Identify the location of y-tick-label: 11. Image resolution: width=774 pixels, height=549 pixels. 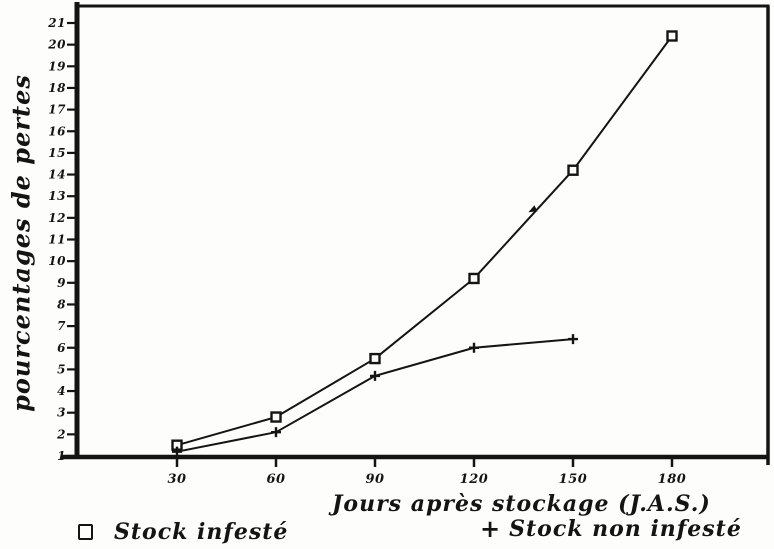
(57, 240).